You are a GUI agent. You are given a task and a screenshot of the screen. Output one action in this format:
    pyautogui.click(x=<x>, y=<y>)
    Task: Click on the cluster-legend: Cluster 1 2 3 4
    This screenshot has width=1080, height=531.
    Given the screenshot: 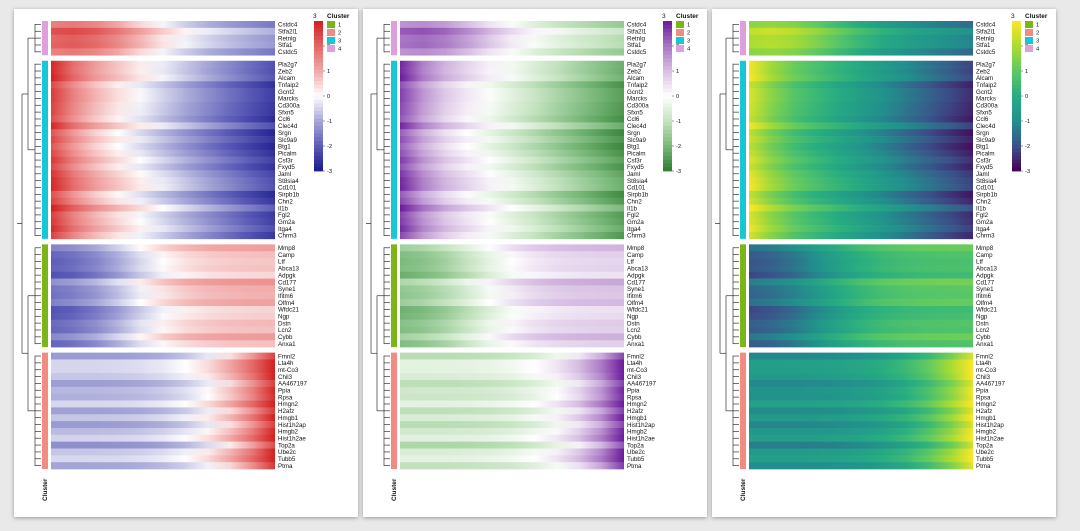 What is the action you would take?
    pyautogui.click(x=1036, y=33)
    